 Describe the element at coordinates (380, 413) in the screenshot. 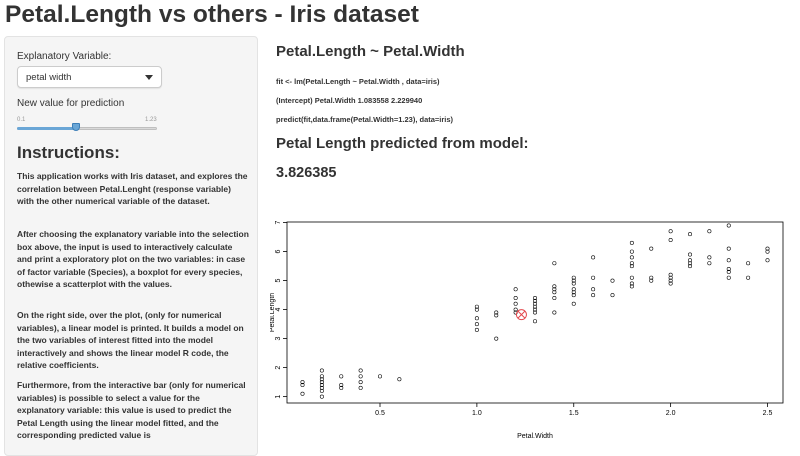

I see `x-tick-label: 0.5` at that location.